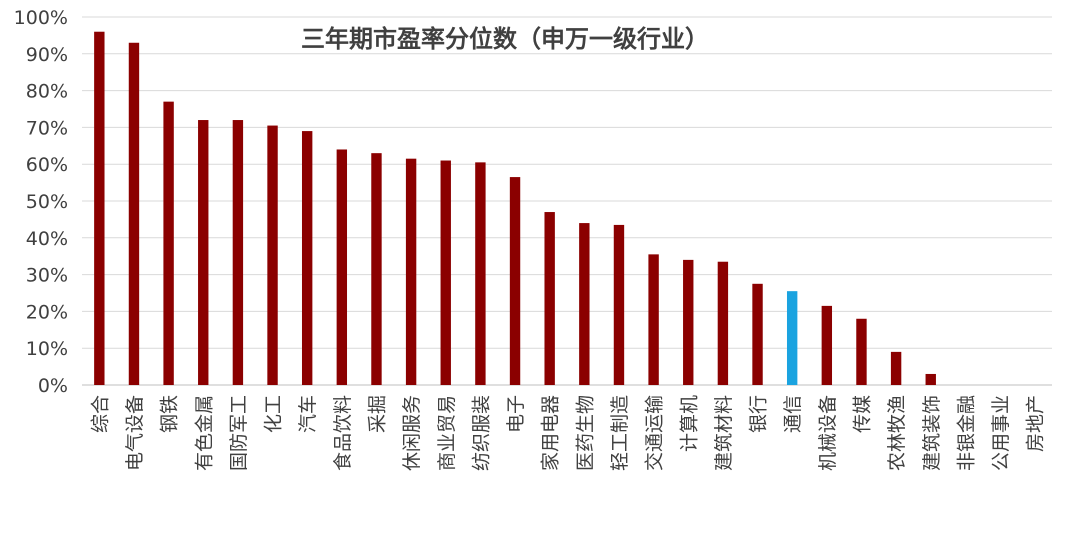  What do you see at coordinates (308, 414) in the screenshot?
I see `x-tick-label: 汽车` at bounding box center [308, 414].